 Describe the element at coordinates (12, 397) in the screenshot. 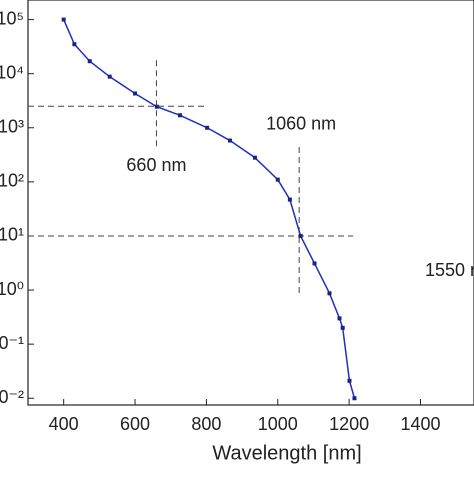

I see `y-tick-label: 10⁻²` at that location.